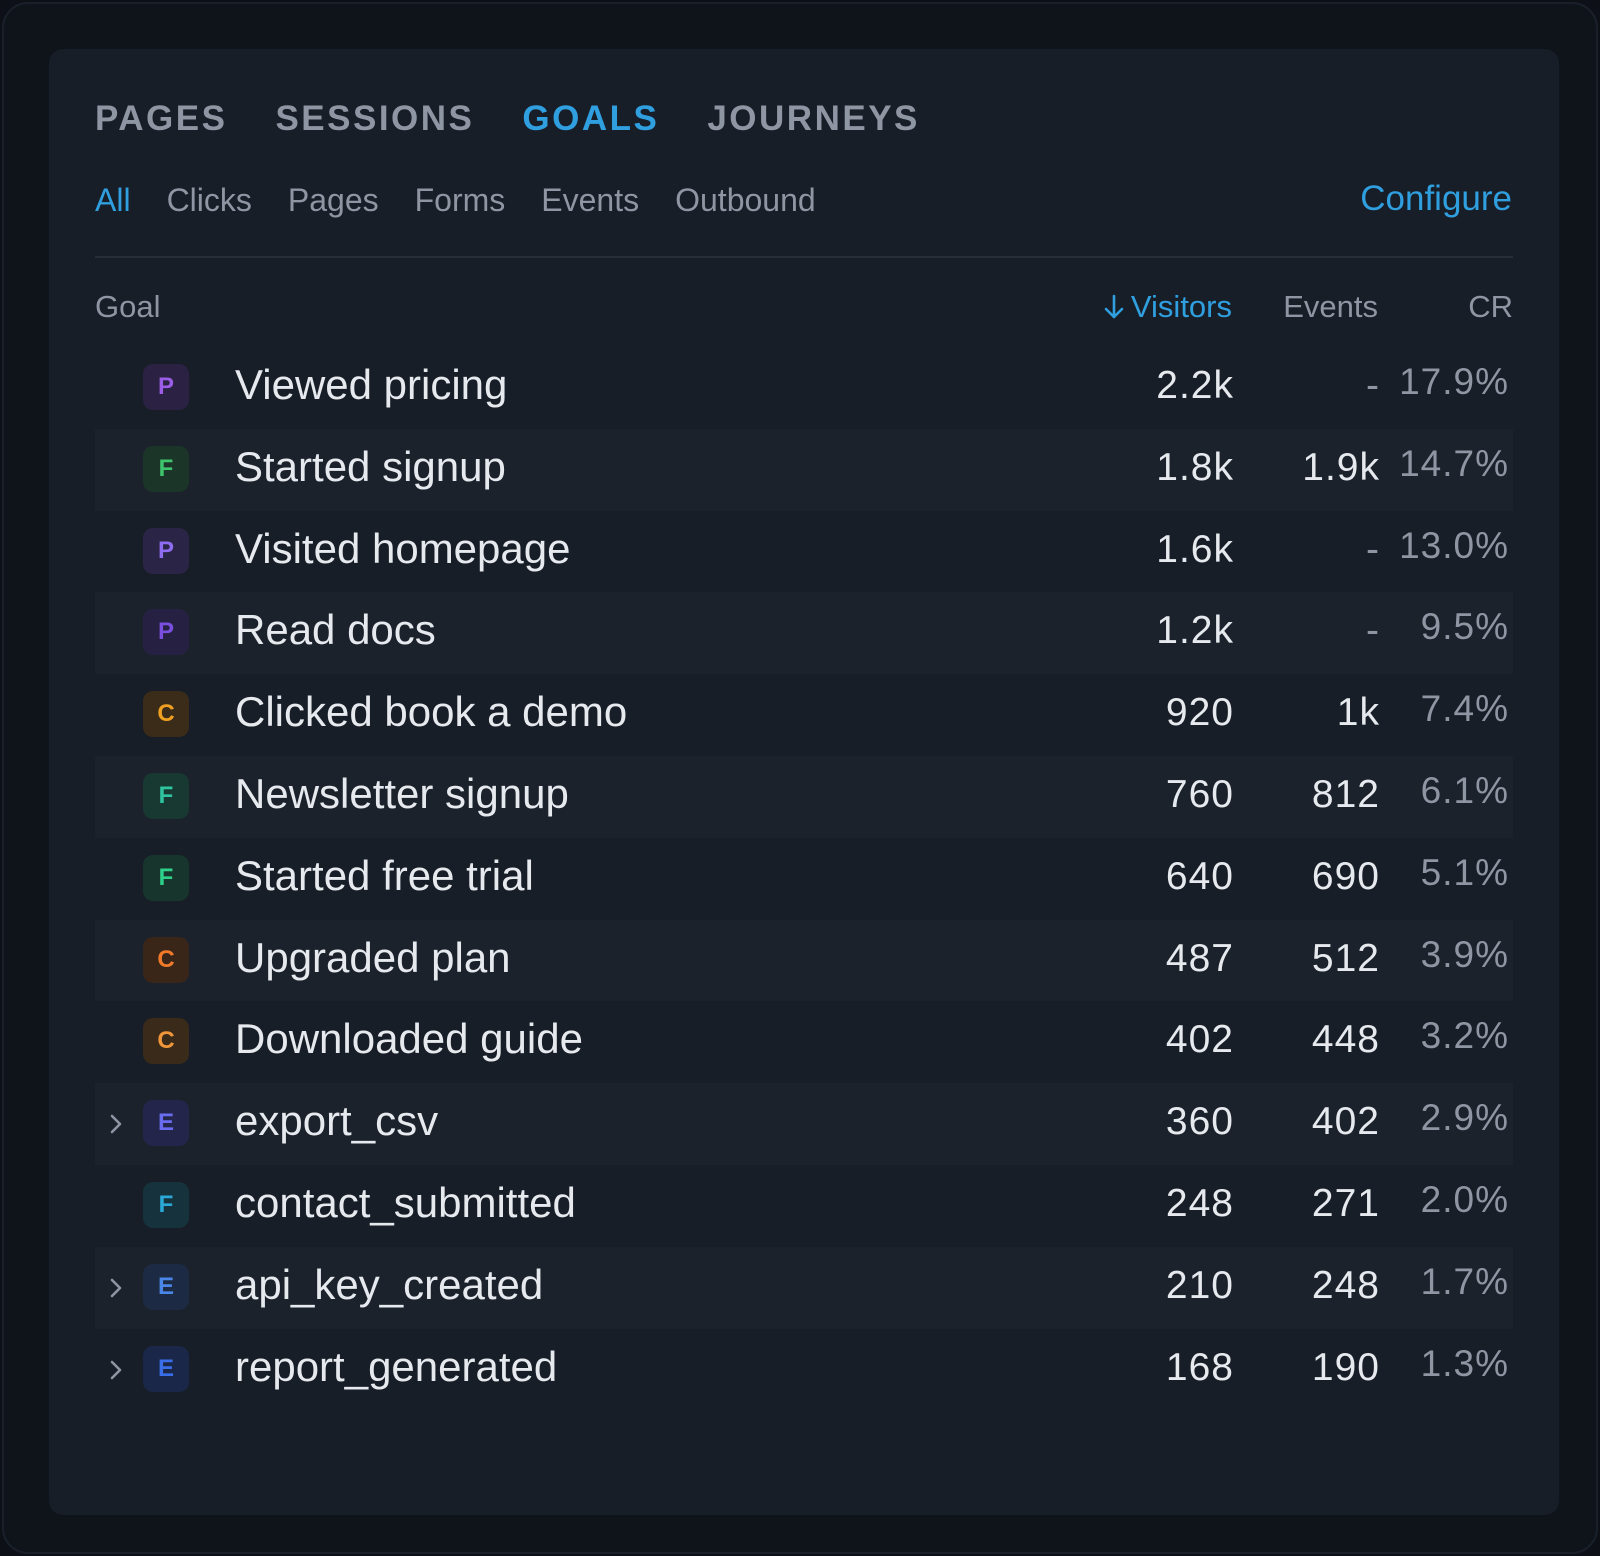 This screenshot has width=1600, height=1556. I want to click on column-header-visitors-label: Visitors, so click(1181, 306).